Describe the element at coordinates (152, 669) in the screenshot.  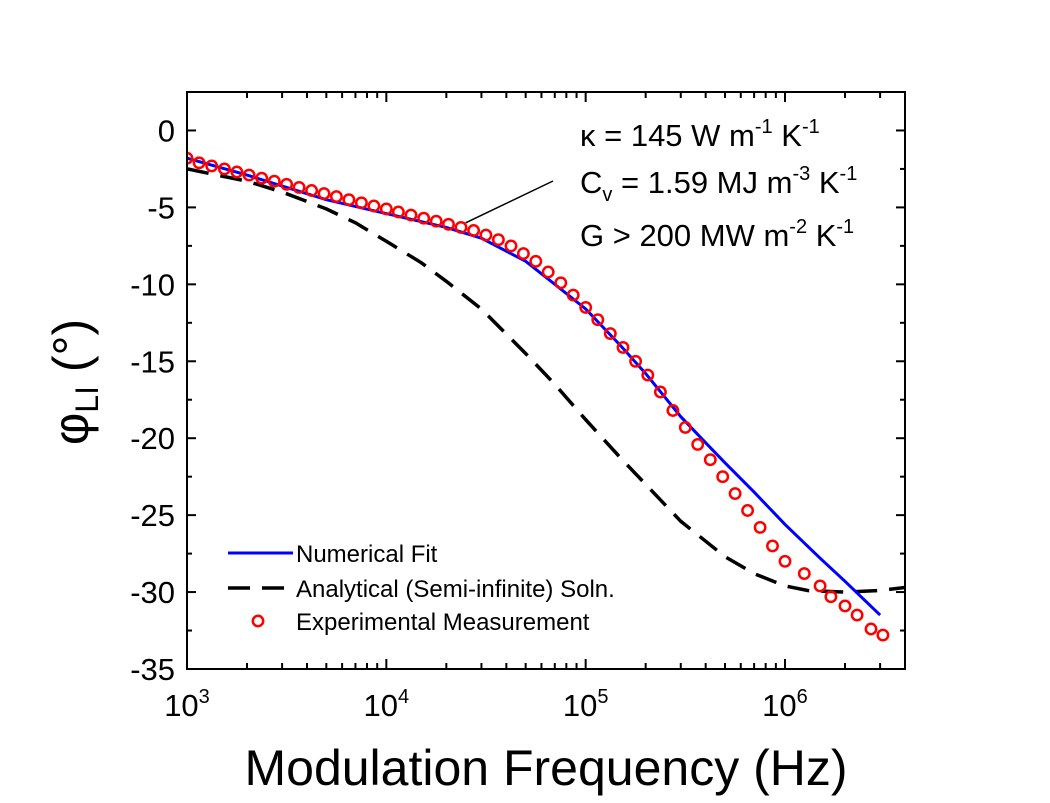
I see `y-tick-label: -35` at that location.